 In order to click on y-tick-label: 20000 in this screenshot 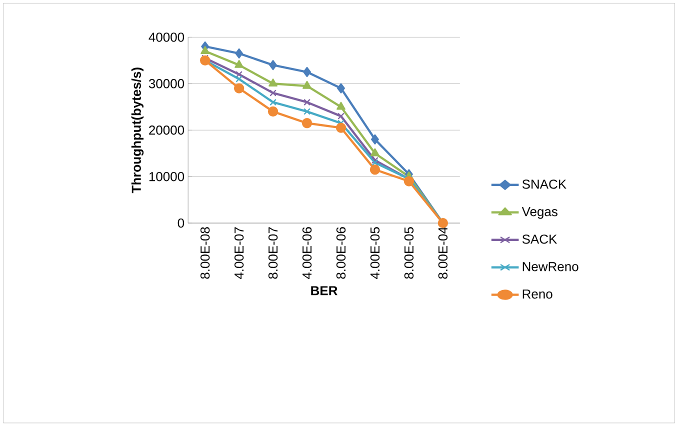, I will do `click(166, 130)`.